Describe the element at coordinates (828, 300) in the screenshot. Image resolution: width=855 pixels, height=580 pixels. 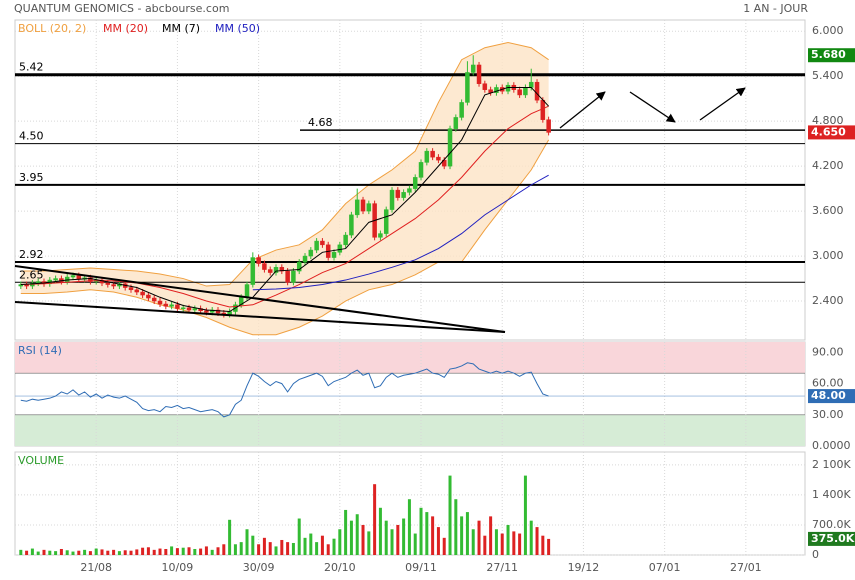
I see `y-tick-label: 2.400` at that location.